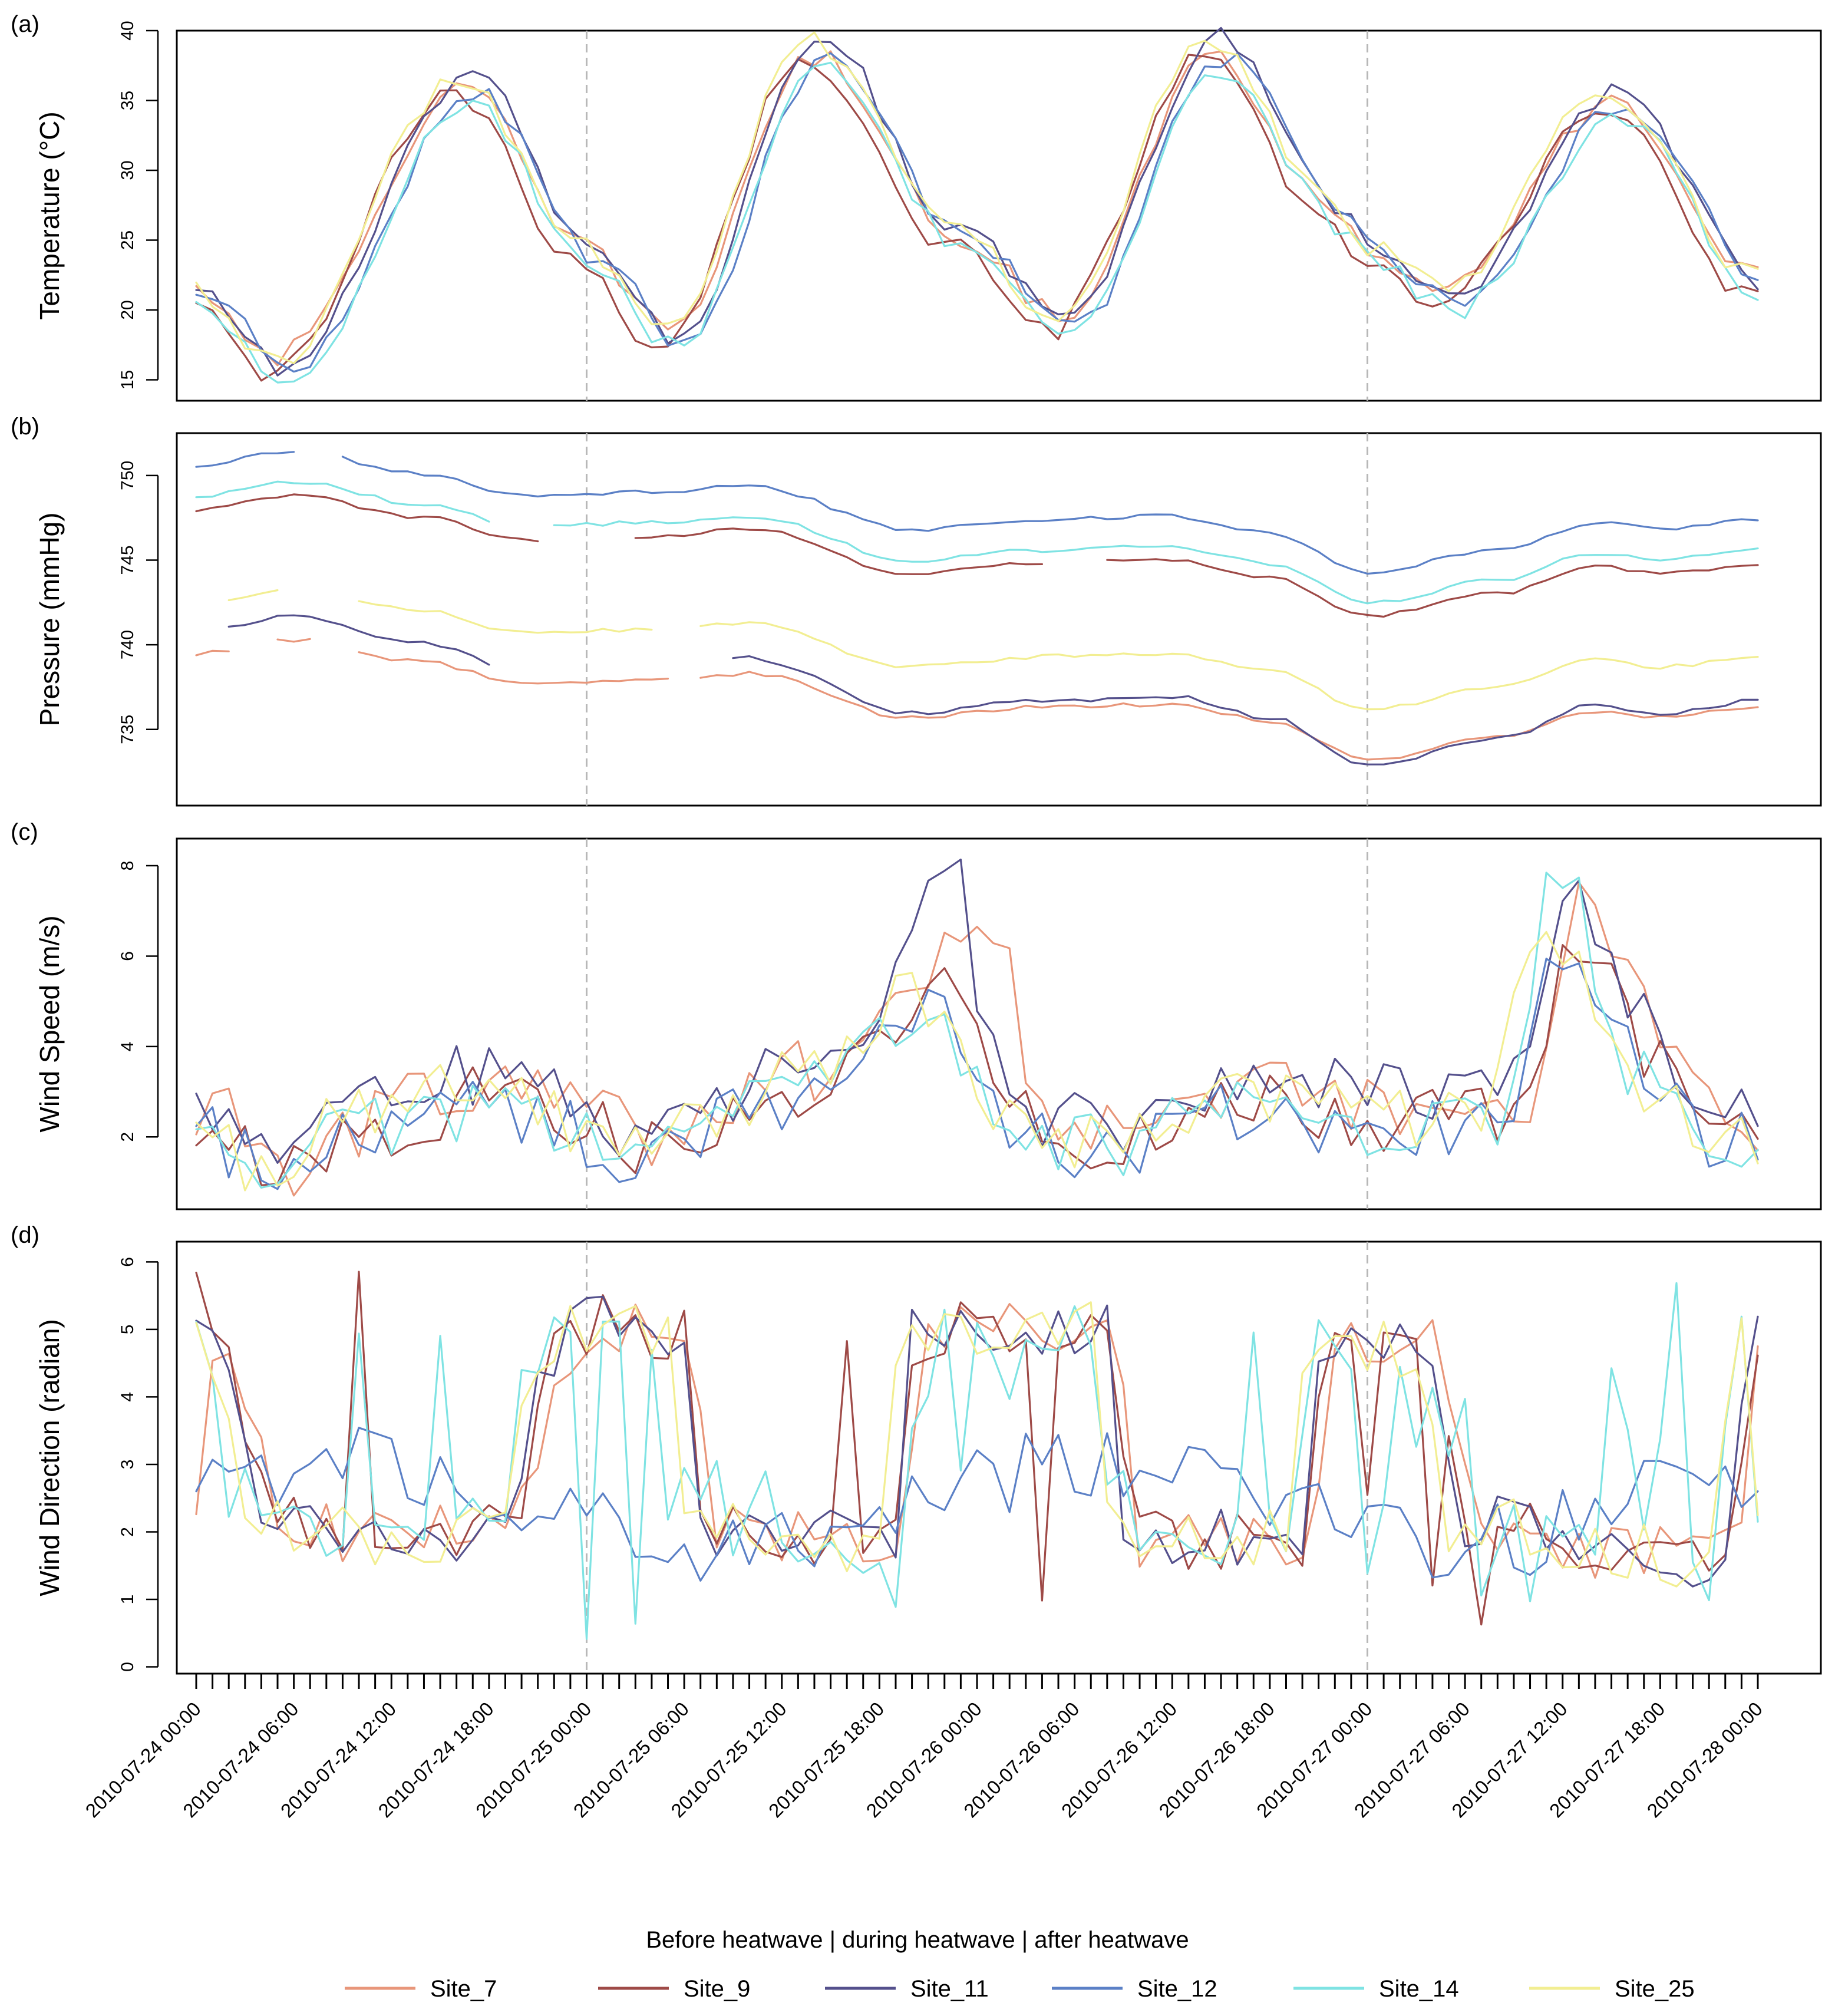 Image resolution: width=1835 pixels, height=2016 pixels. Describe the element at coordinates (1376, 1989) in the screenshot. I see `legend-item: Site_14` at that location.